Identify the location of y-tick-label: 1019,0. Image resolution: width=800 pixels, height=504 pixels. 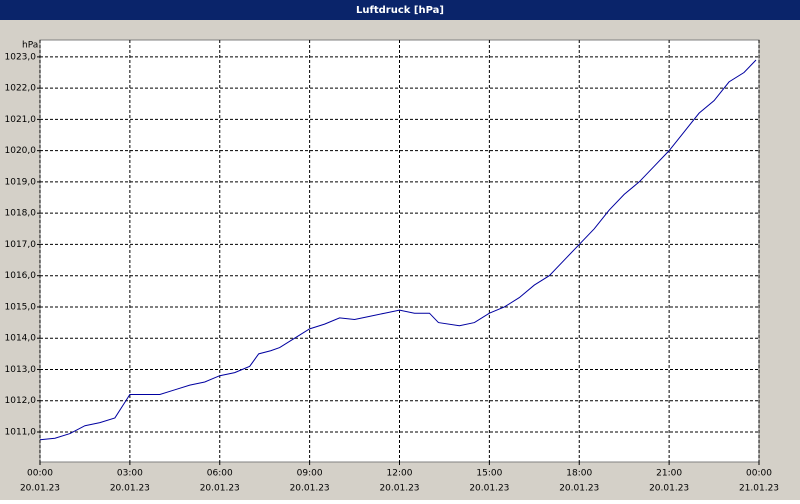
(21, 182).